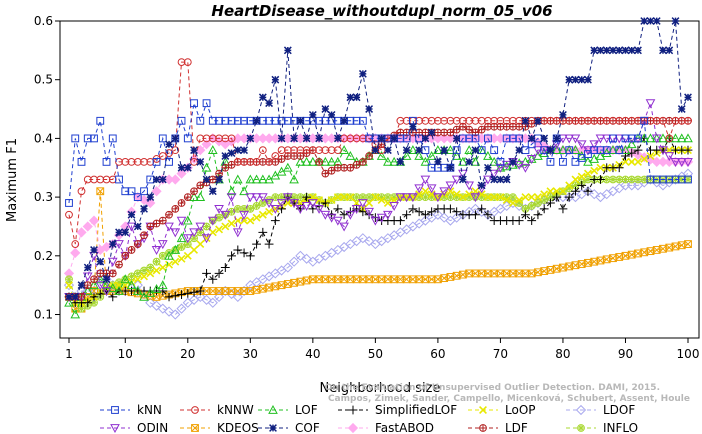  Describe the element at coordinates (12, 180) in the screenshot. I see `y-axis-label: Maximum F1` at that location.